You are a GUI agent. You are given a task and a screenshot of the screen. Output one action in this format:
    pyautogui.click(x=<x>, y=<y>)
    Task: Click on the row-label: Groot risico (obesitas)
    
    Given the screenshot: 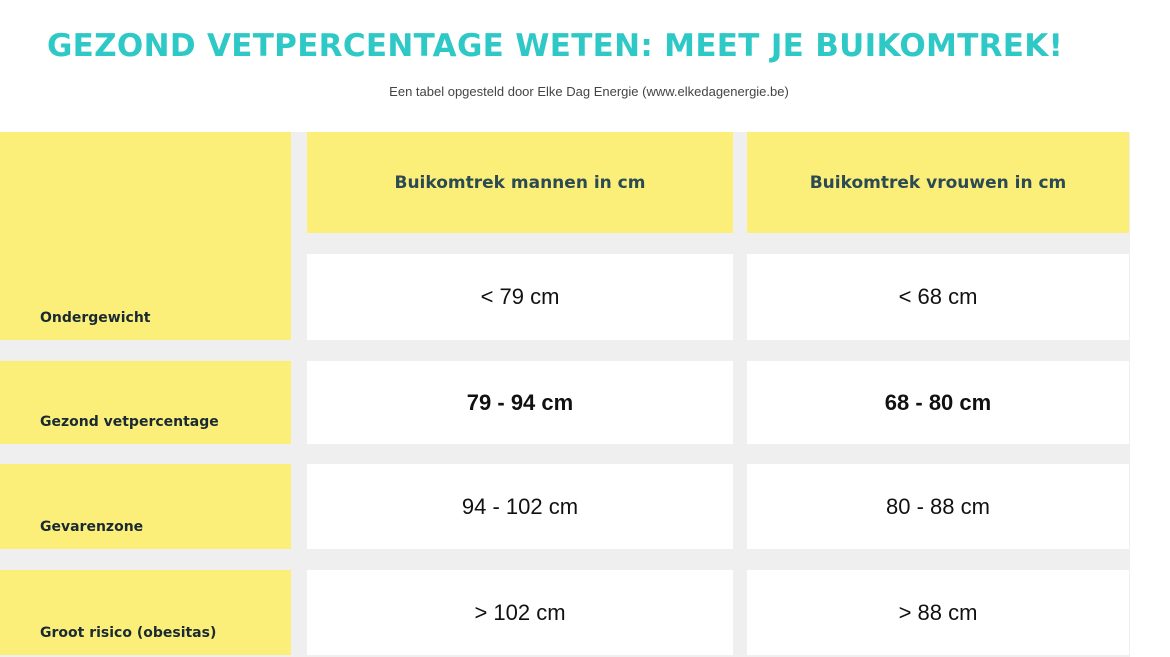 What is the action you would take?
    pyautogui.click(x=145, y=612)
    